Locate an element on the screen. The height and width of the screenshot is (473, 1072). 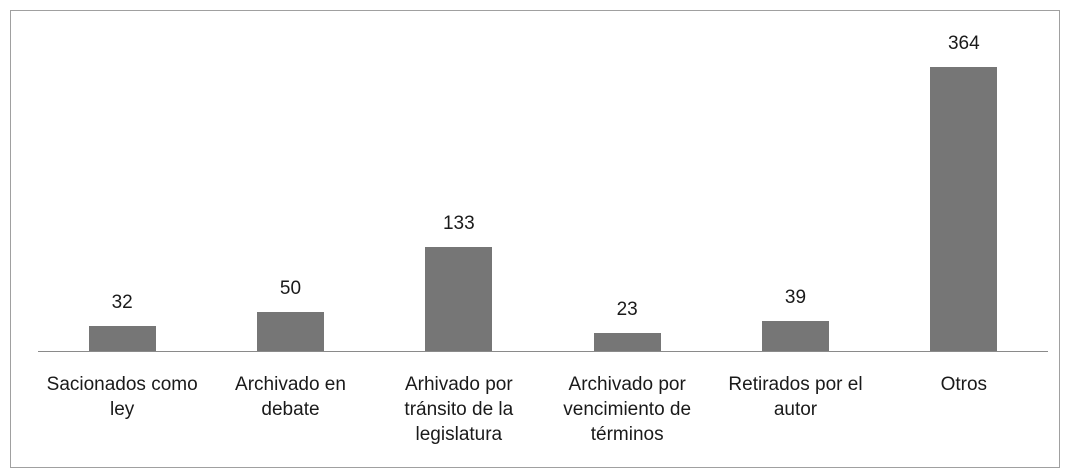
data-label: 32 is located at coordinates (122, 303).